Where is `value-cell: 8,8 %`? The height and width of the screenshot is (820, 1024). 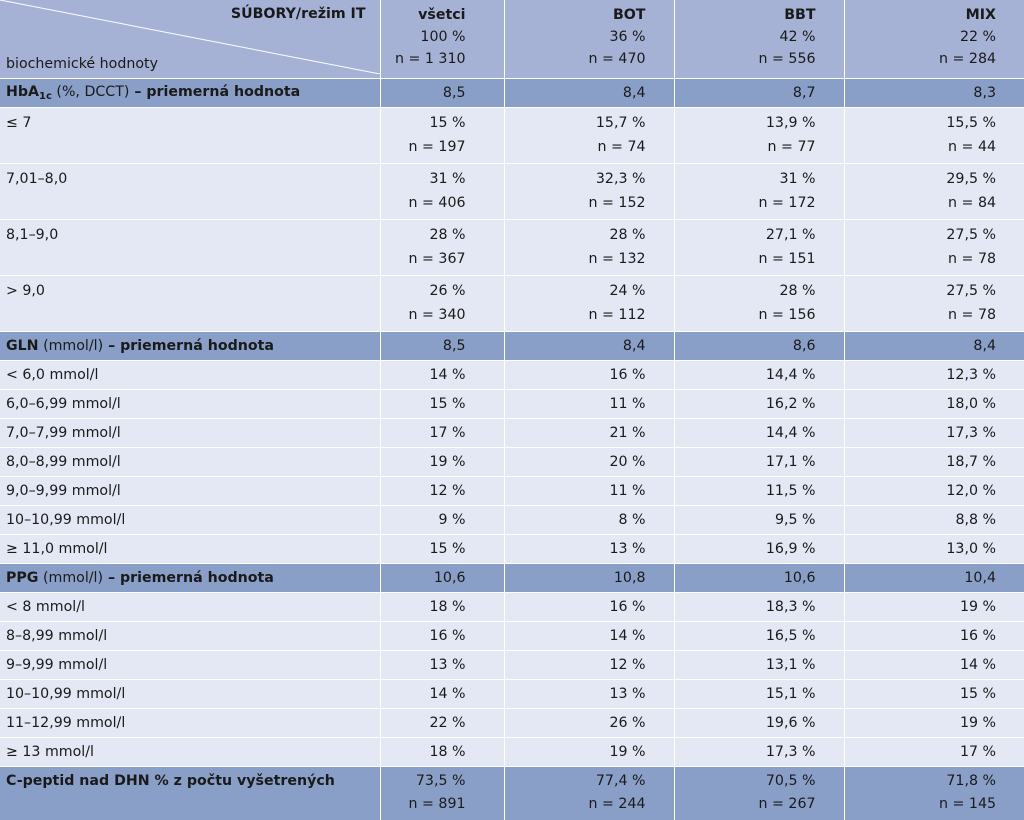 value-cell: 8,8 % is located at coordinates (934, 520).